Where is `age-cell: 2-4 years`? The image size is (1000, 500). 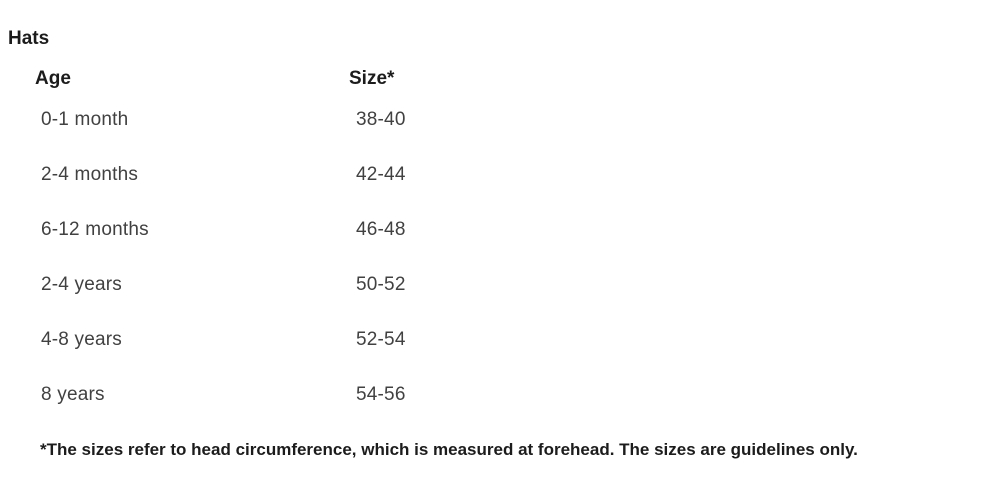 age-cell: 2-4 years is located at coordinates (82, 284).